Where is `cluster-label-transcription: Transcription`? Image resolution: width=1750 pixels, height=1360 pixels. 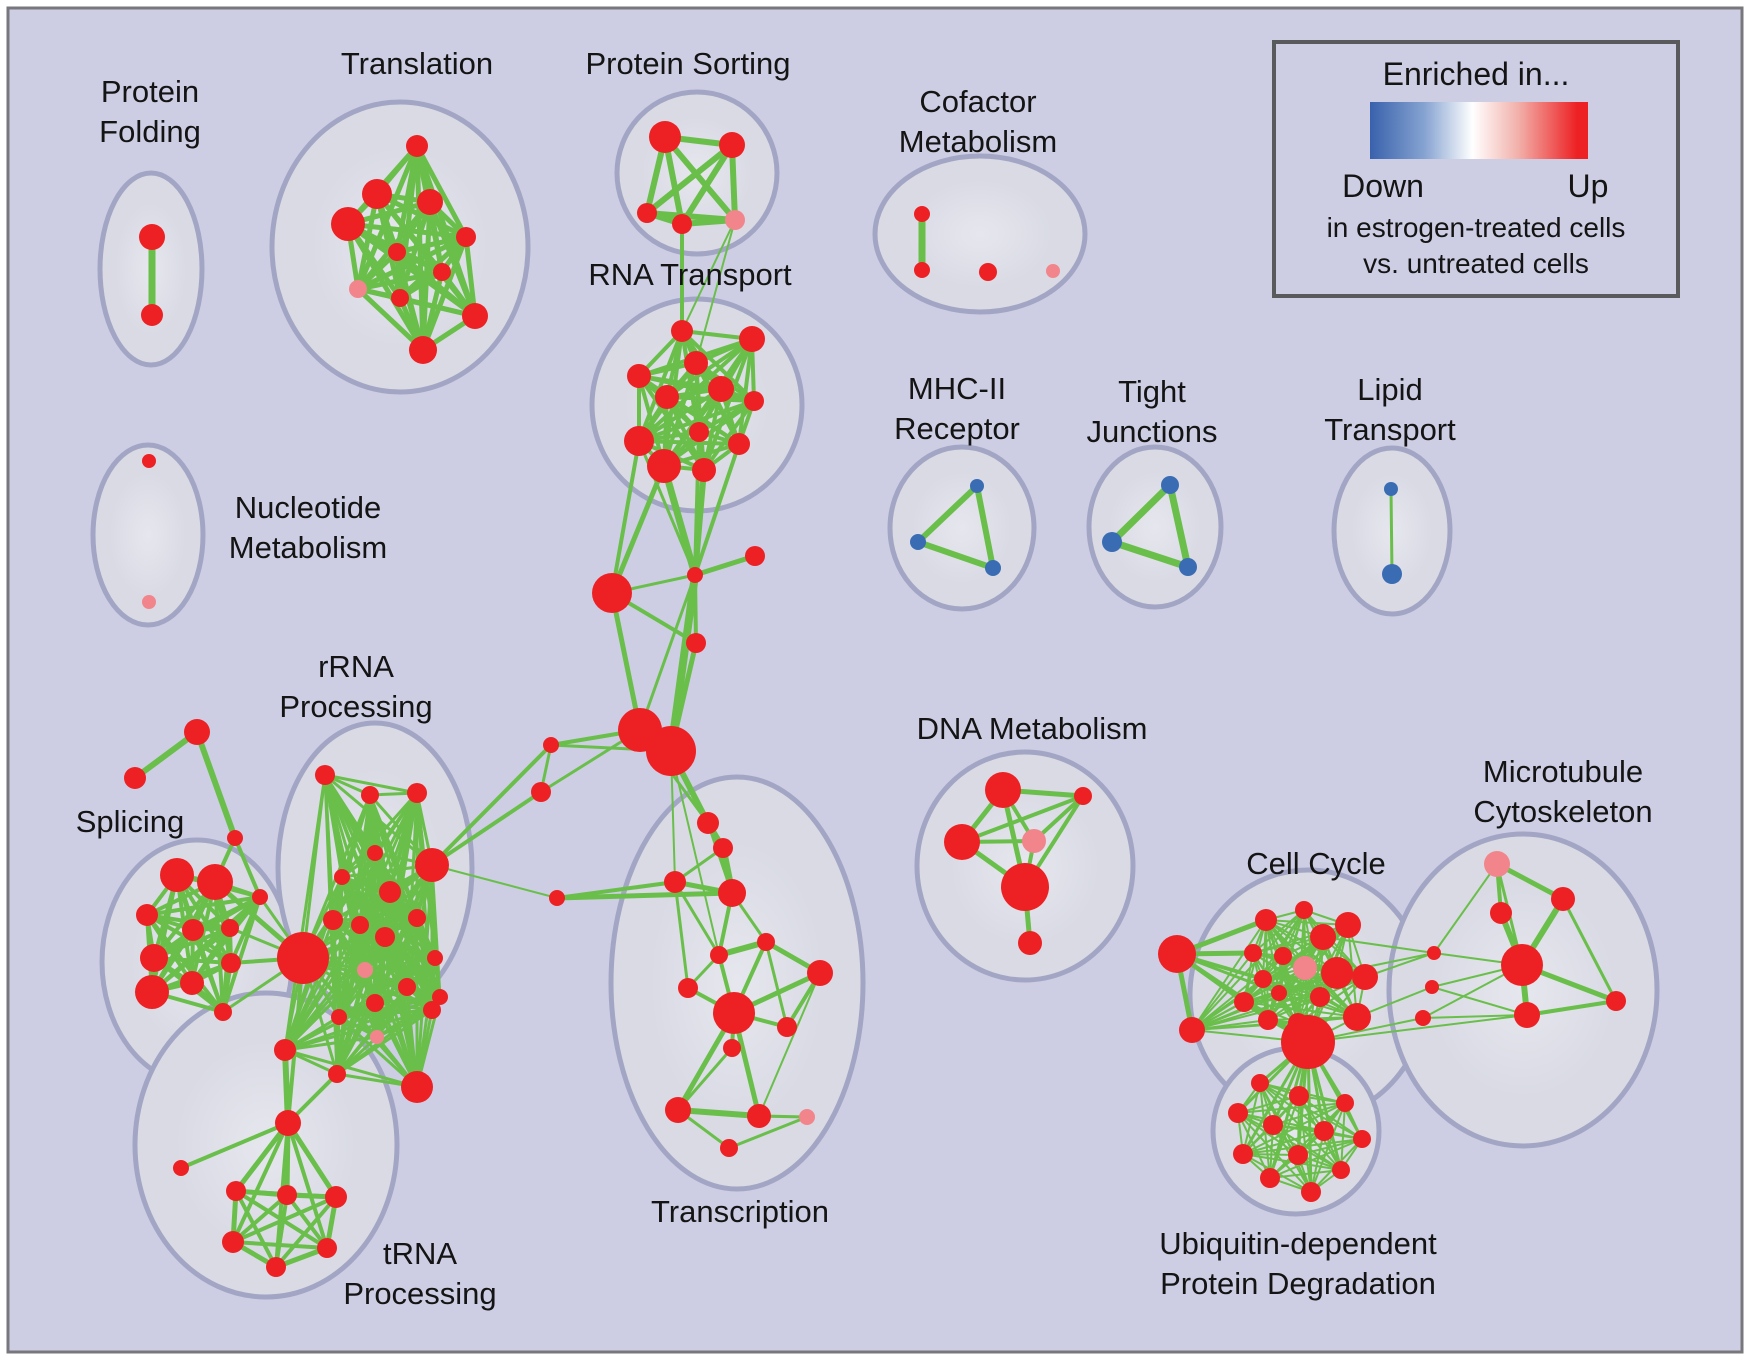
cluster-label-transcription: Transcription is located at coordinates (740, 1211).